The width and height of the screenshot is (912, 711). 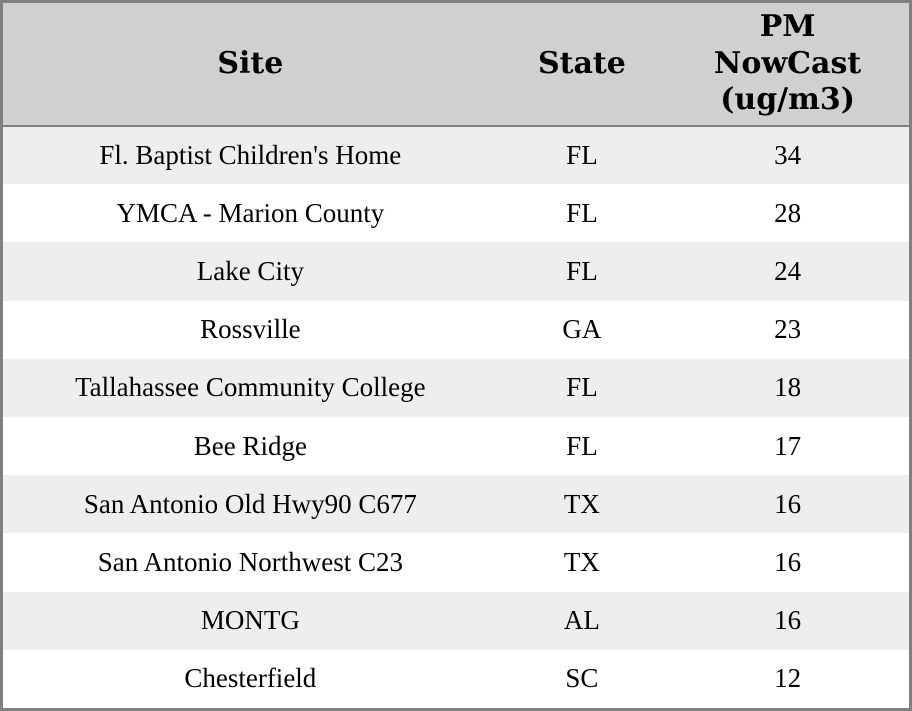 I want to click on state-cell: AL, so click(x=581, y=620).